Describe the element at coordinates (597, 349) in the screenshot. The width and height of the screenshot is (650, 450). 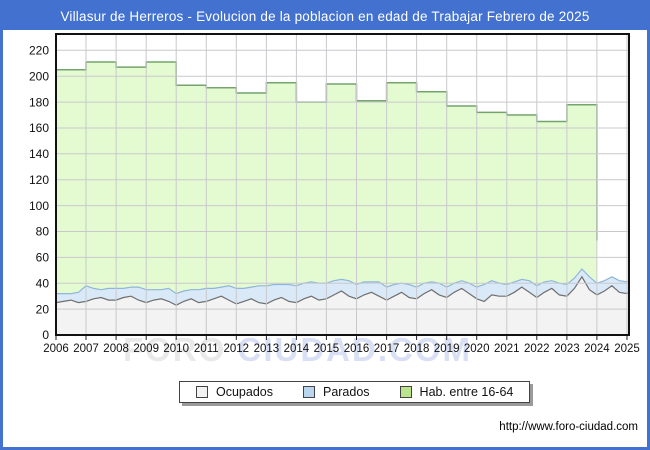
I see `svg-text: 2024` at that location.